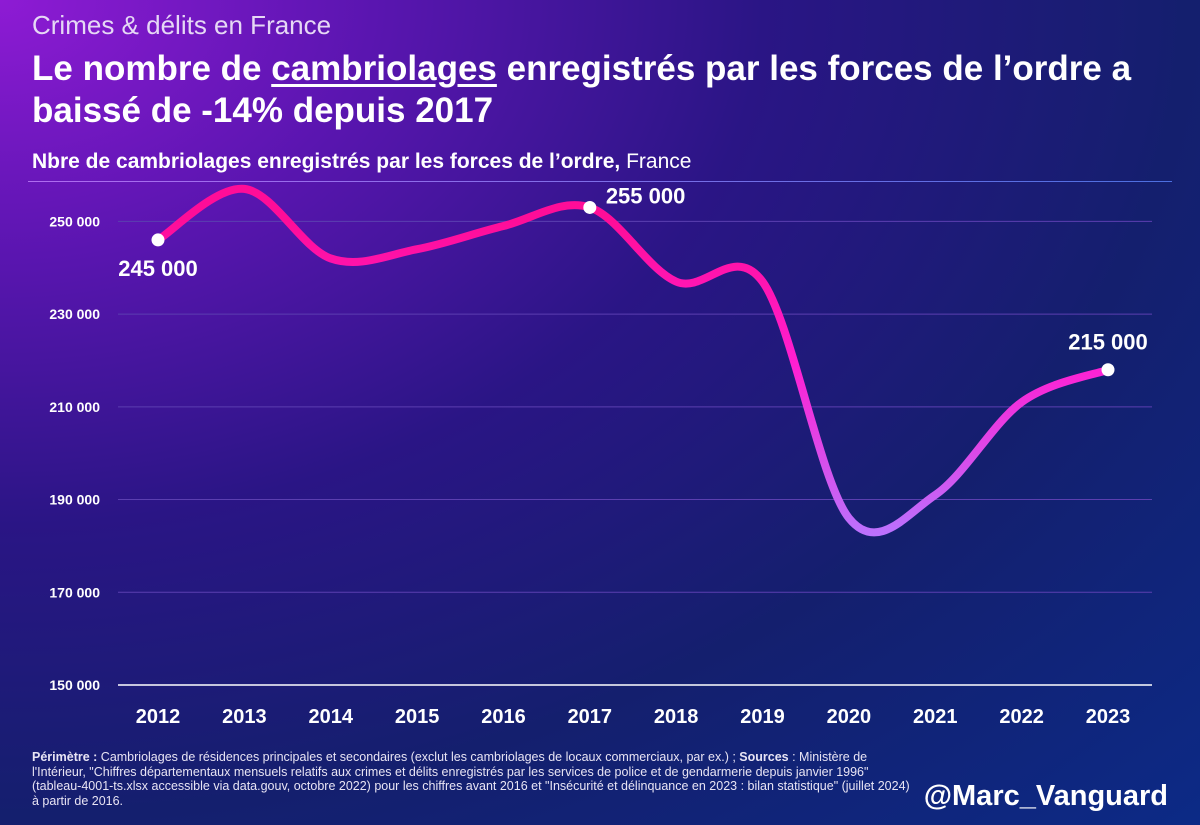 The image size is (1200, 825). What do you see at coordinates (849, 717) in the screenshot?
I see `x-tick-label: 2020` at bounding box center [849, 717].